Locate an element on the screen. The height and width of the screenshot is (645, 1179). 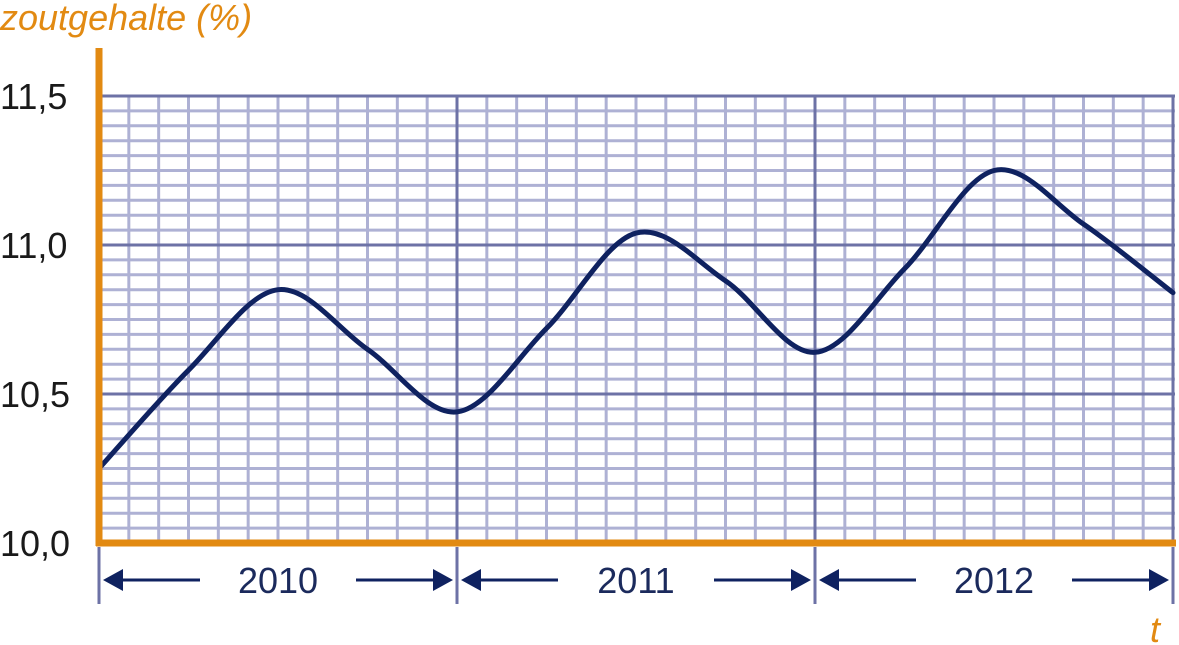
y-tick-labels: 10,0 10,5 11,0 11,5 is located at coordinates (35, 320).